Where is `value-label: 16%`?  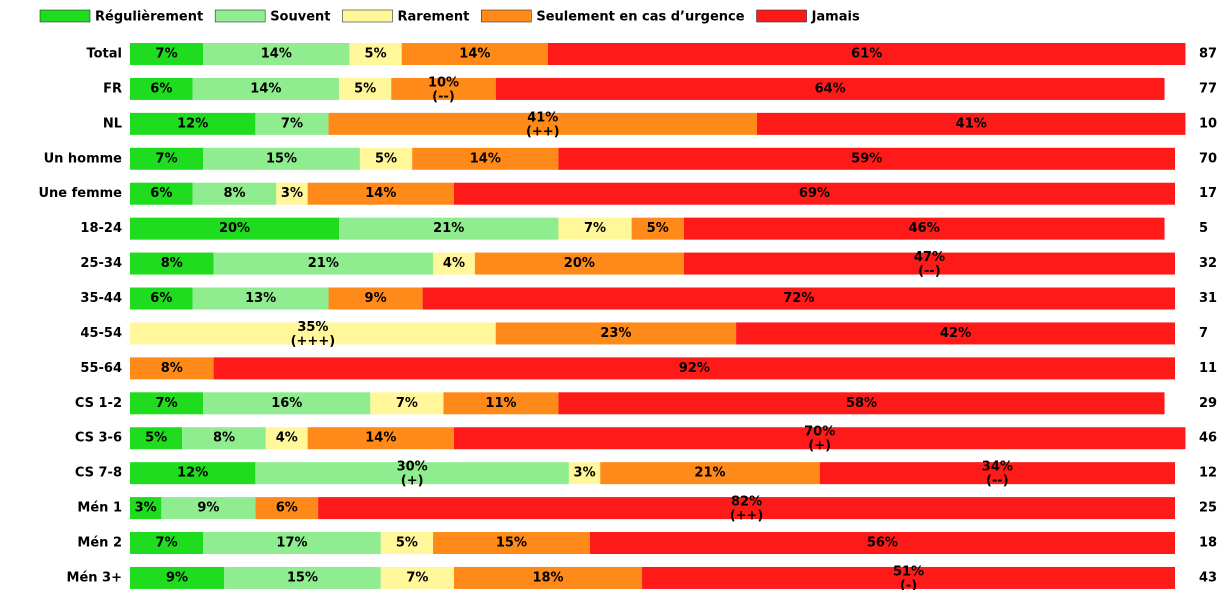 value-label: 16% is located at coordinates (286, 403).